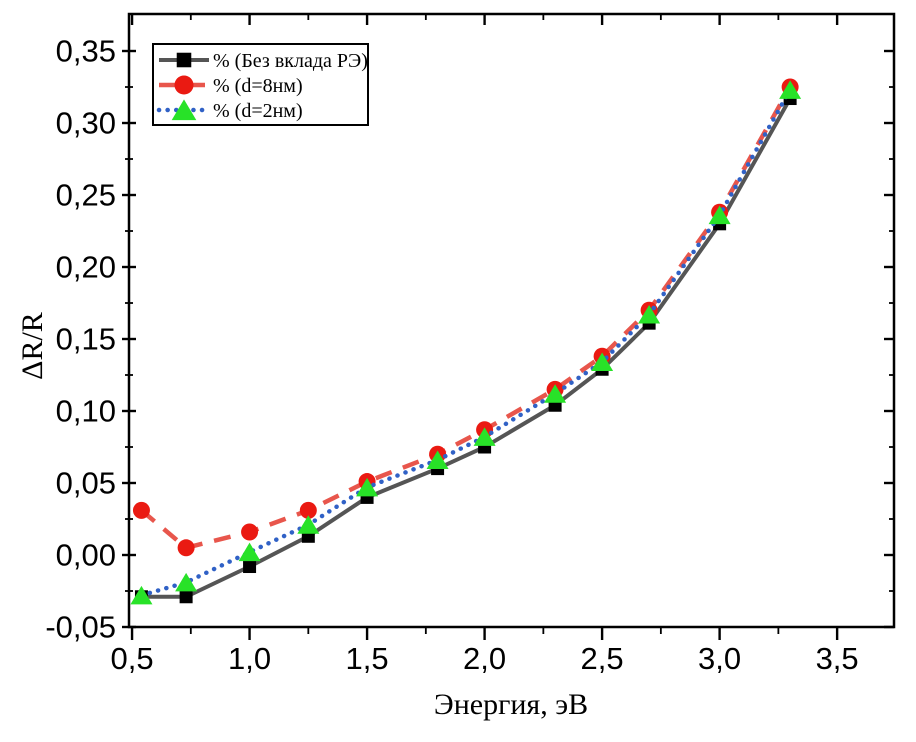 The image size is (916, 742). What do you see at coordinates (367, 658) in the screenshot?
I see `x-tick-label: 1,5` at bounding box center [367, 658].